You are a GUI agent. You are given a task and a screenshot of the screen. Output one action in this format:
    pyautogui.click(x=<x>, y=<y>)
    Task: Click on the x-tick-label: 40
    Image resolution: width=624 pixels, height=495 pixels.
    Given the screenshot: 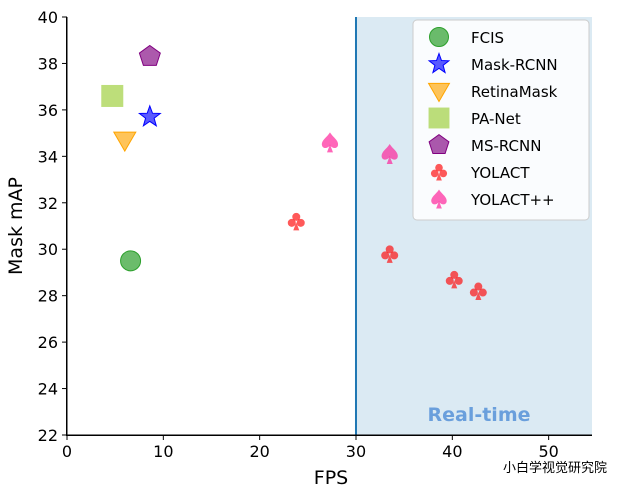 What is the action you would take?
    pyautogui.click(x=452, y=451)
    